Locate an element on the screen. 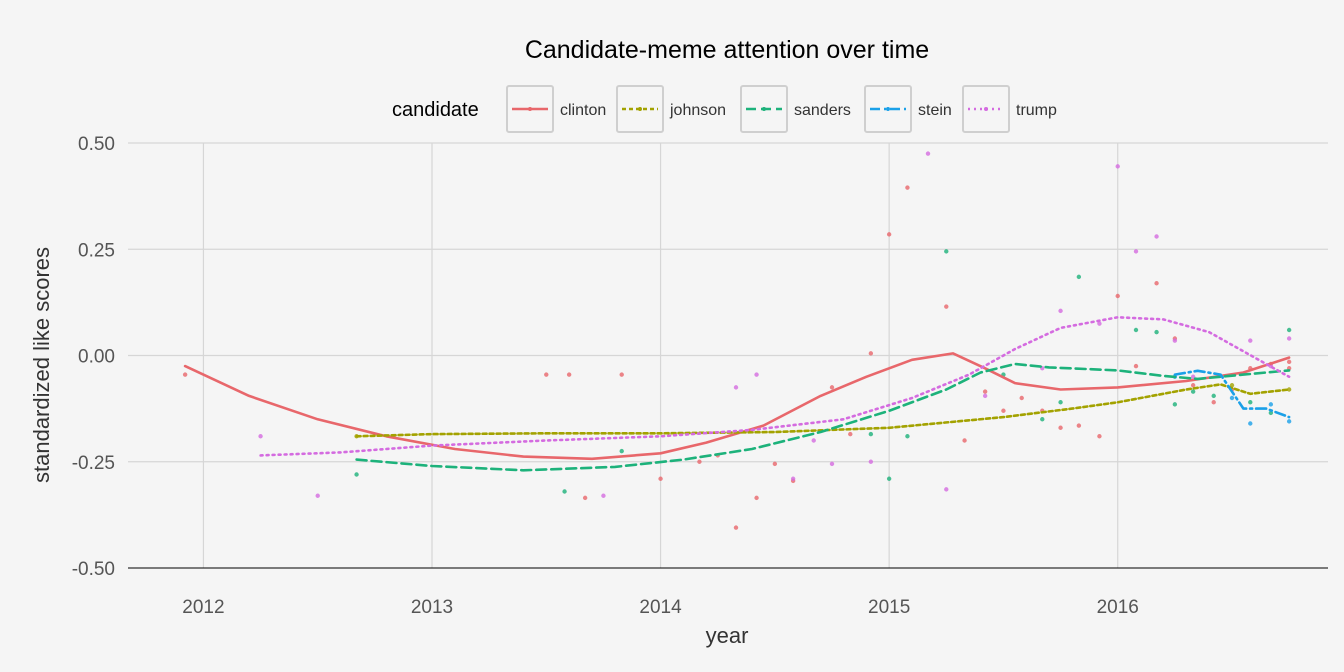 The height and width of the screenshot is (672, 1344). chart-title: Candidate-meme attention over time is located at coordinates (727, 50).